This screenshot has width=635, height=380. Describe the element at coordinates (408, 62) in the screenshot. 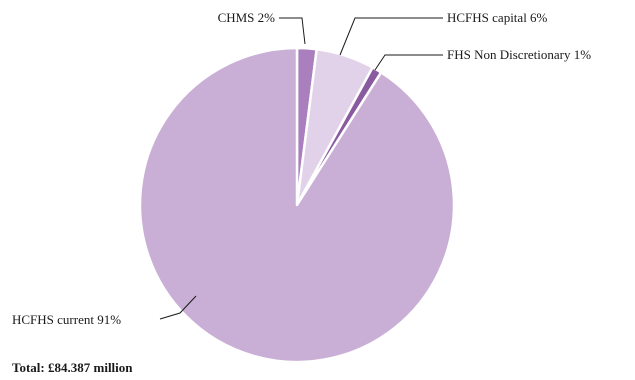

I see `leader-line-fhs-non-discretionary` at that location.